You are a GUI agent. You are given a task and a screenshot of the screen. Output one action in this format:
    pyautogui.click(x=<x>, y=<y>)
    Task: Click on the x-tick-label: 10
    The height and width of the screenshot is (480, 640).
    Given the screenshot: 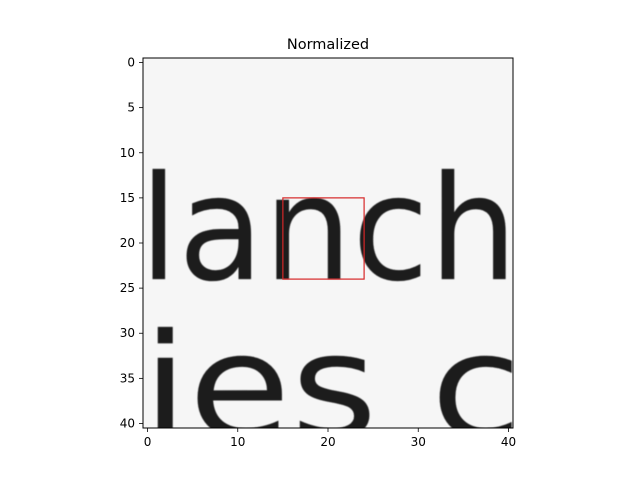 What is the action you would take?
    pyautogui.click(x=237, y=442)
    